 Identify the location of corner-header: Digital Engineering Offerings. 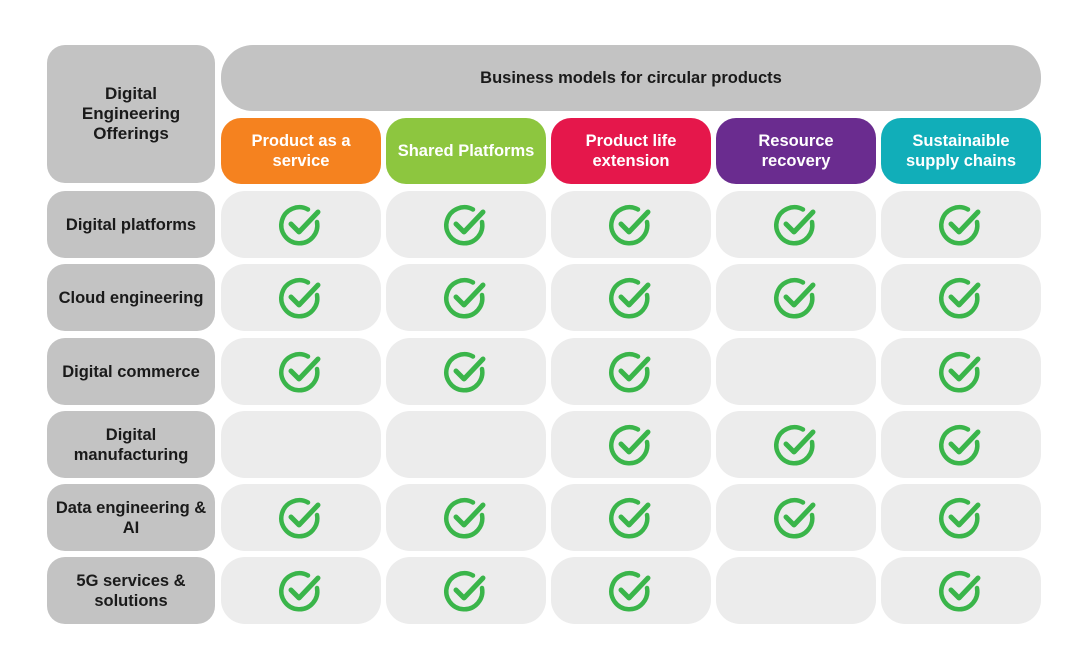
(131, 114).